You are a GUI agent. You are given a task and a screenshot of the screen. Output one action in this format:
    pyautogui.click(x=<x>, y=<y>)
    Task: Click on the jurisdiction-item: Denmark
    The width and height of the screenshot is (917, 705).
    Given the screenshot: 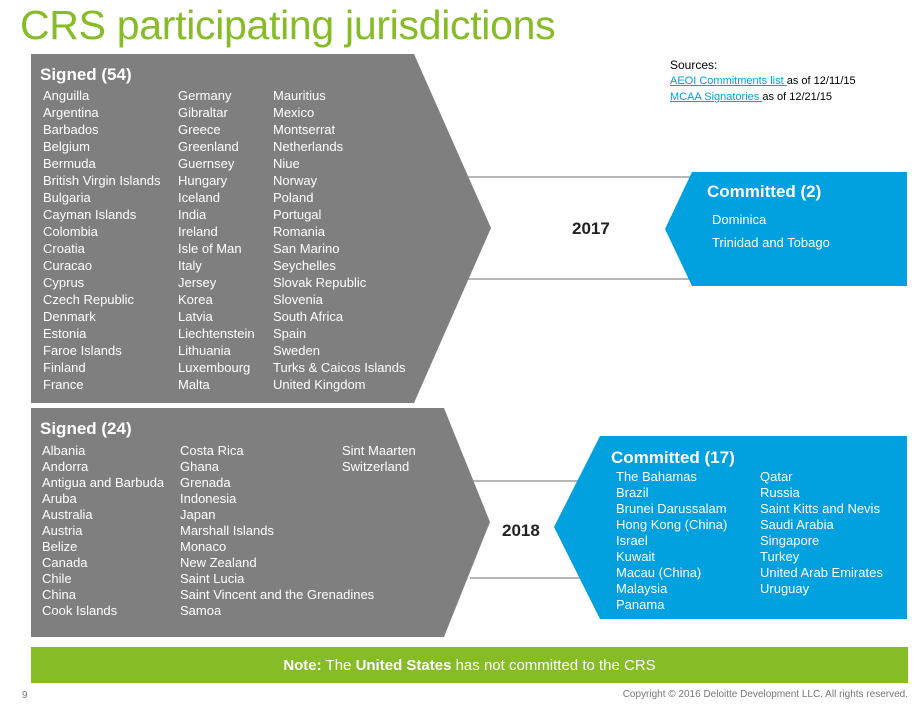 What is the action you would take?
    pyautogui.click(x=69, y=316)
    